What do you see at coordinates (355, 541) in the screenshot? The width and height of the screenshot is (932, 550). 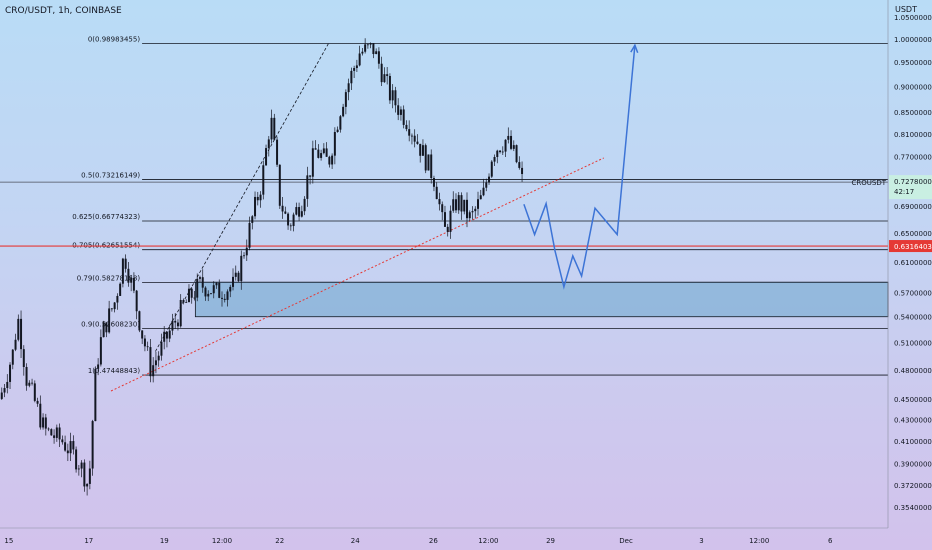 I see `time-tick-label: 24` at bounding box center [355, 541].